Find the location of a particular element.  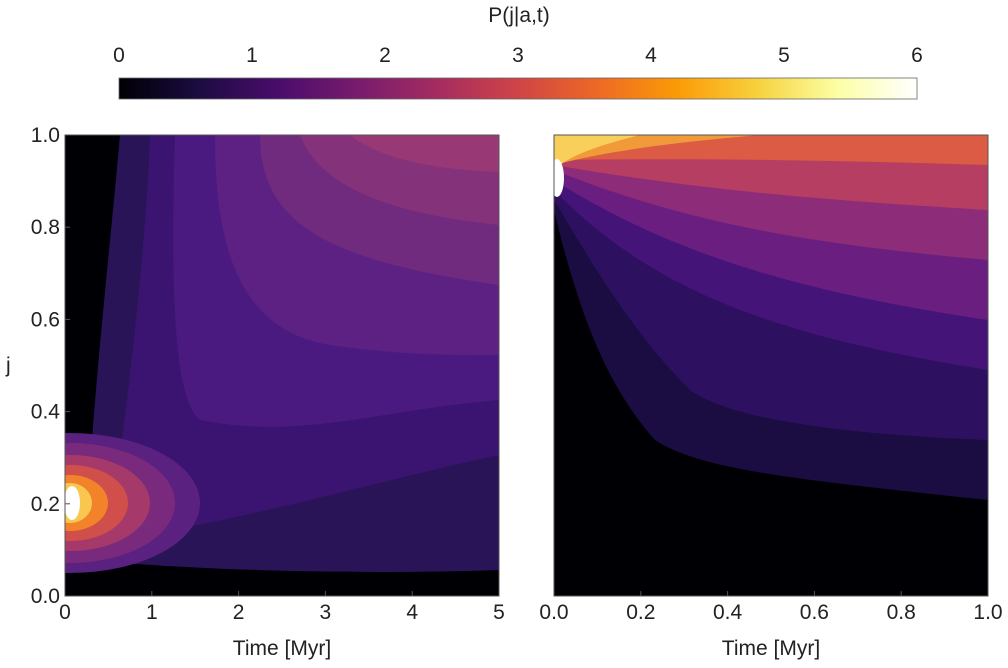

colorbar: P(j|a,t) 0 1 2 3 4 5 6 is located at coordinates (518, 52).